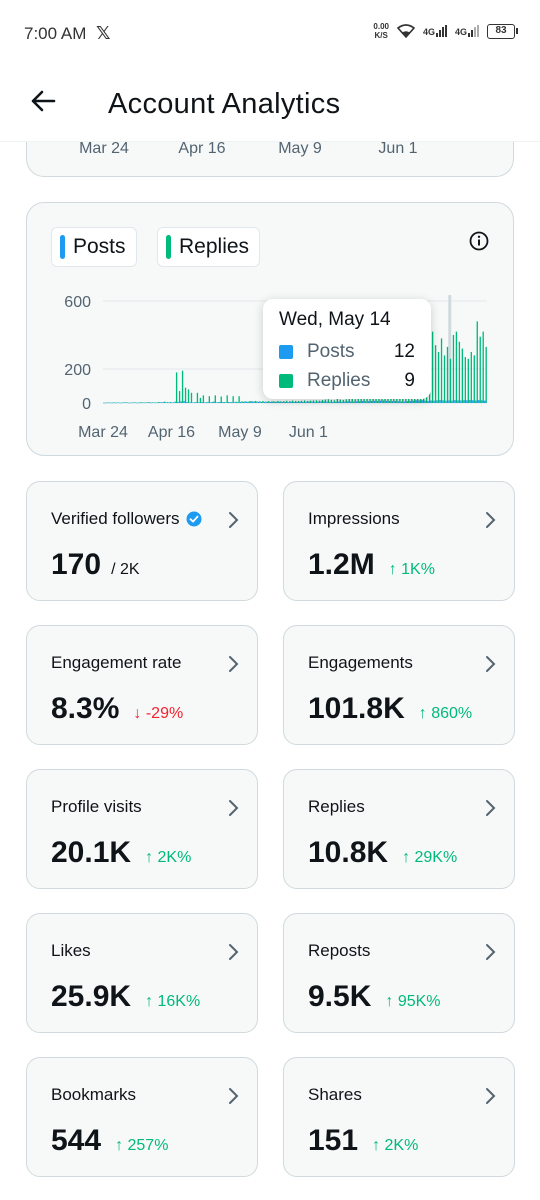 Image resolution: width=540 pixels, height=1200 pixels. Describe the element at coordinates (430, 857) in the screenshot. I see `metric-change: ↑ 29K%` at that location.